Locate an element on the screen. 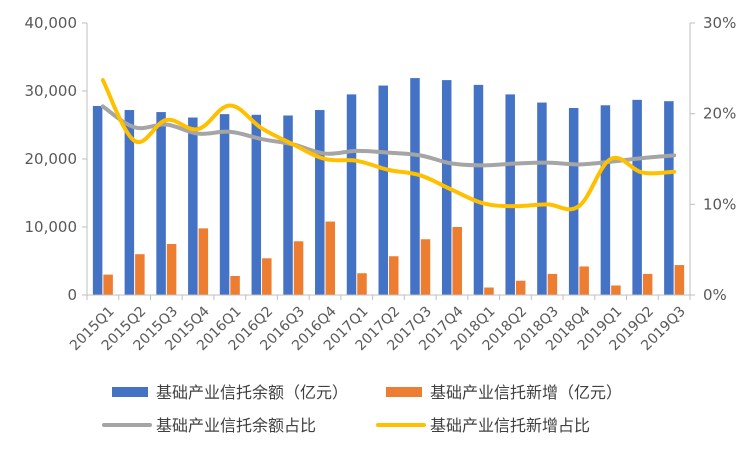  right-tick-label-0: 0% is located at coordinates (715, 295).